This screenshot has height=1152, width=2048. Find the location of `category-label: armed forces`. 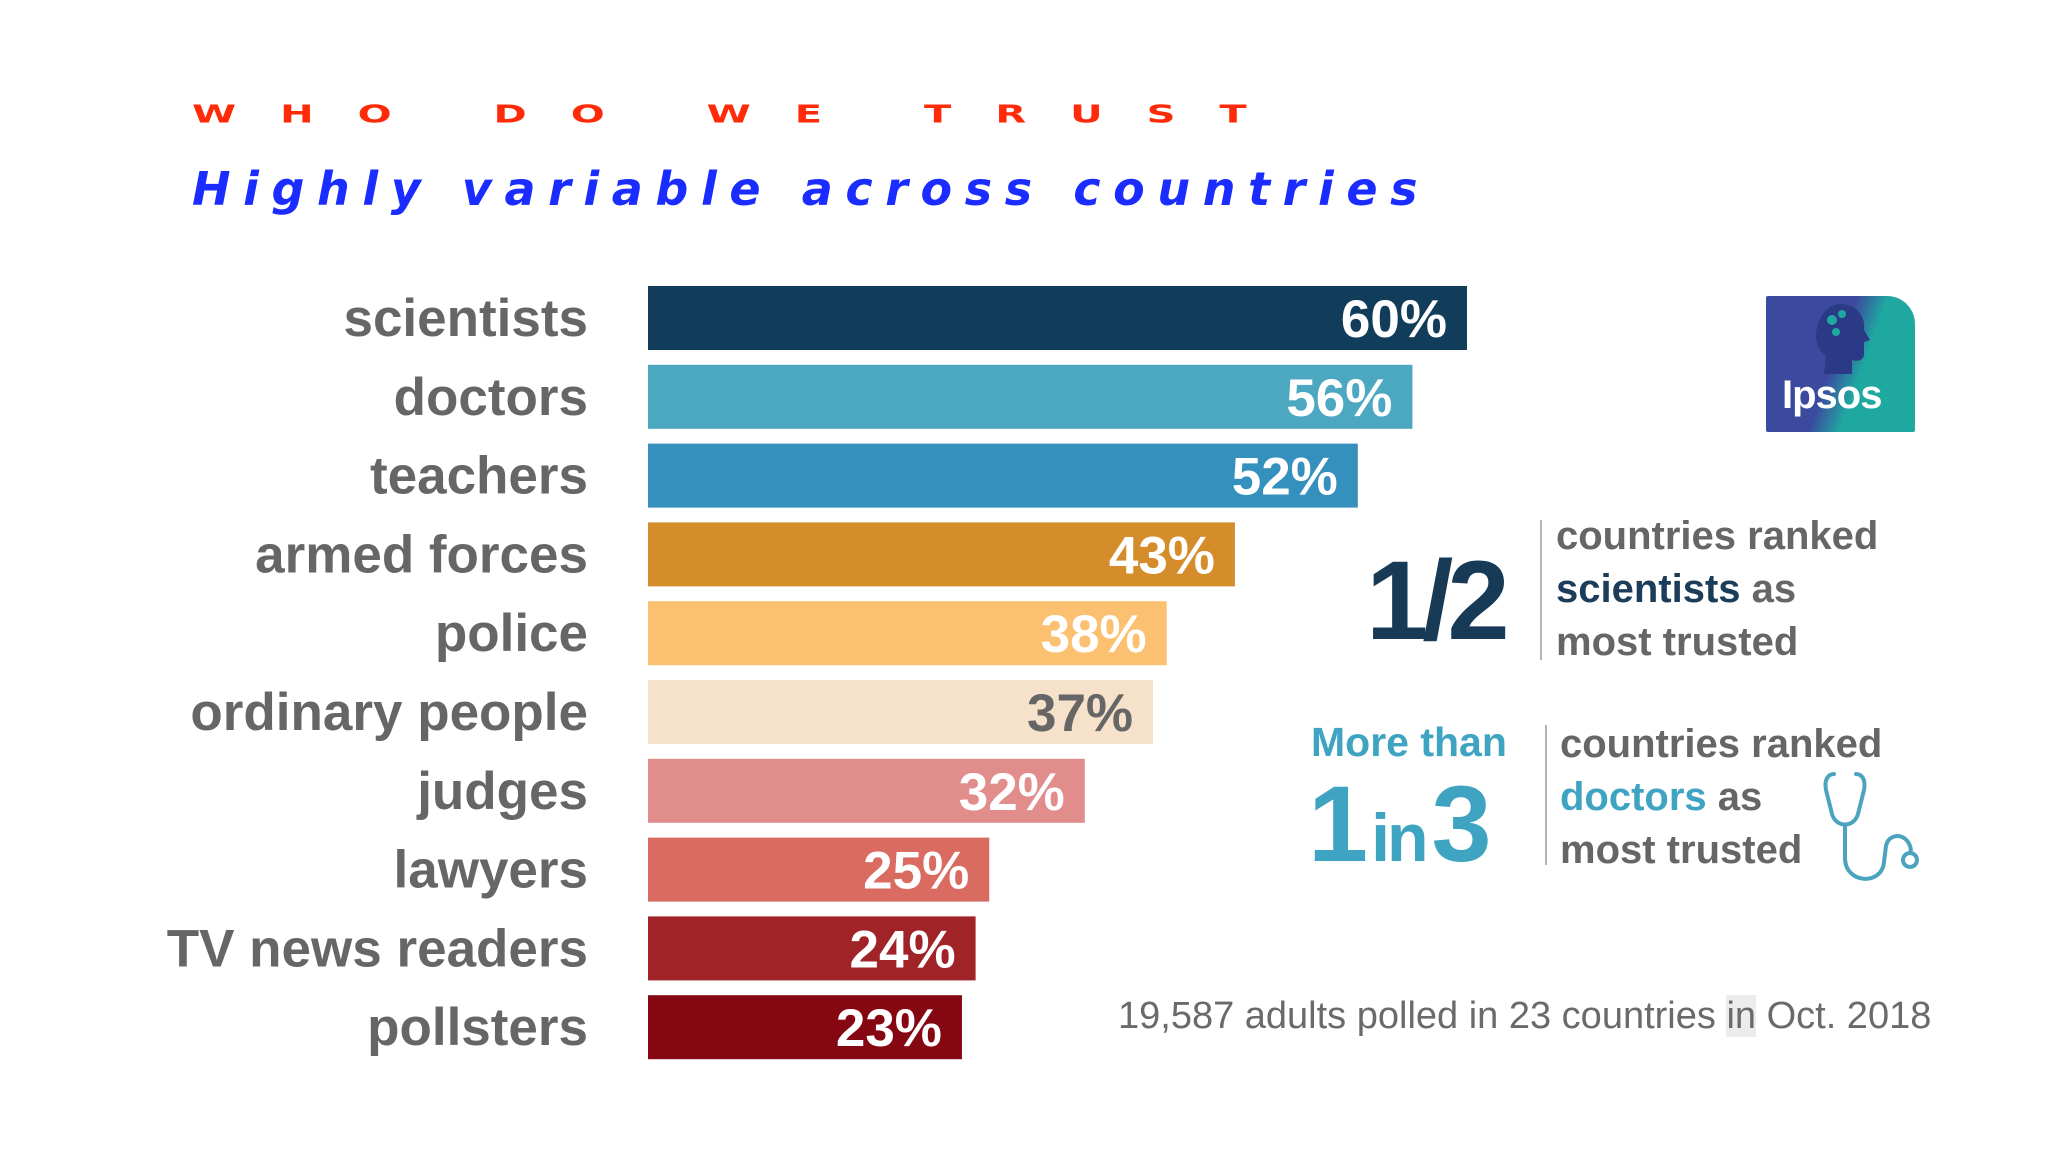

category-label: armed forces is located at coordinates (421, 554).